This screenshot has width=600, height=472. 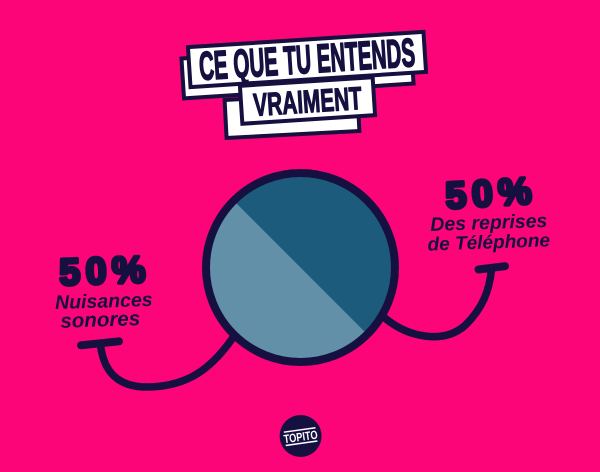 What do you see at coordinates (489, 223) in the screenshot?
I see `svg-text: Des reprises` at bounding box center [489, 223].